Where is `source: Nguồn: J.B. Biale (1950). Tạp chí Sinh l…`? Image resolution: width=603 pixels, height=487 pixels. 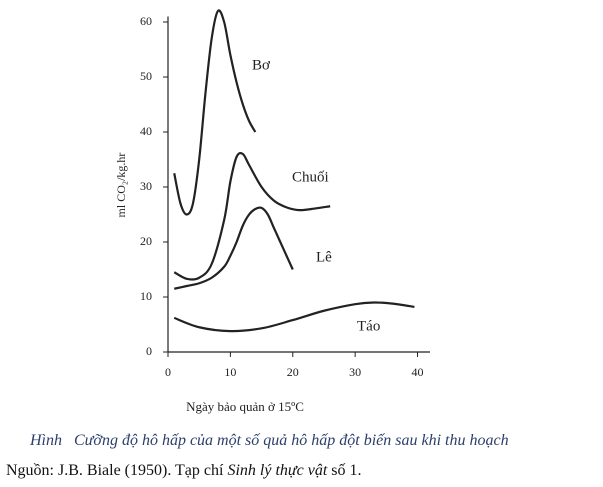
source: Nguồn: J.B. Biale (1950). Tạp chí Sinh l… is located at coordinates (184, 471).